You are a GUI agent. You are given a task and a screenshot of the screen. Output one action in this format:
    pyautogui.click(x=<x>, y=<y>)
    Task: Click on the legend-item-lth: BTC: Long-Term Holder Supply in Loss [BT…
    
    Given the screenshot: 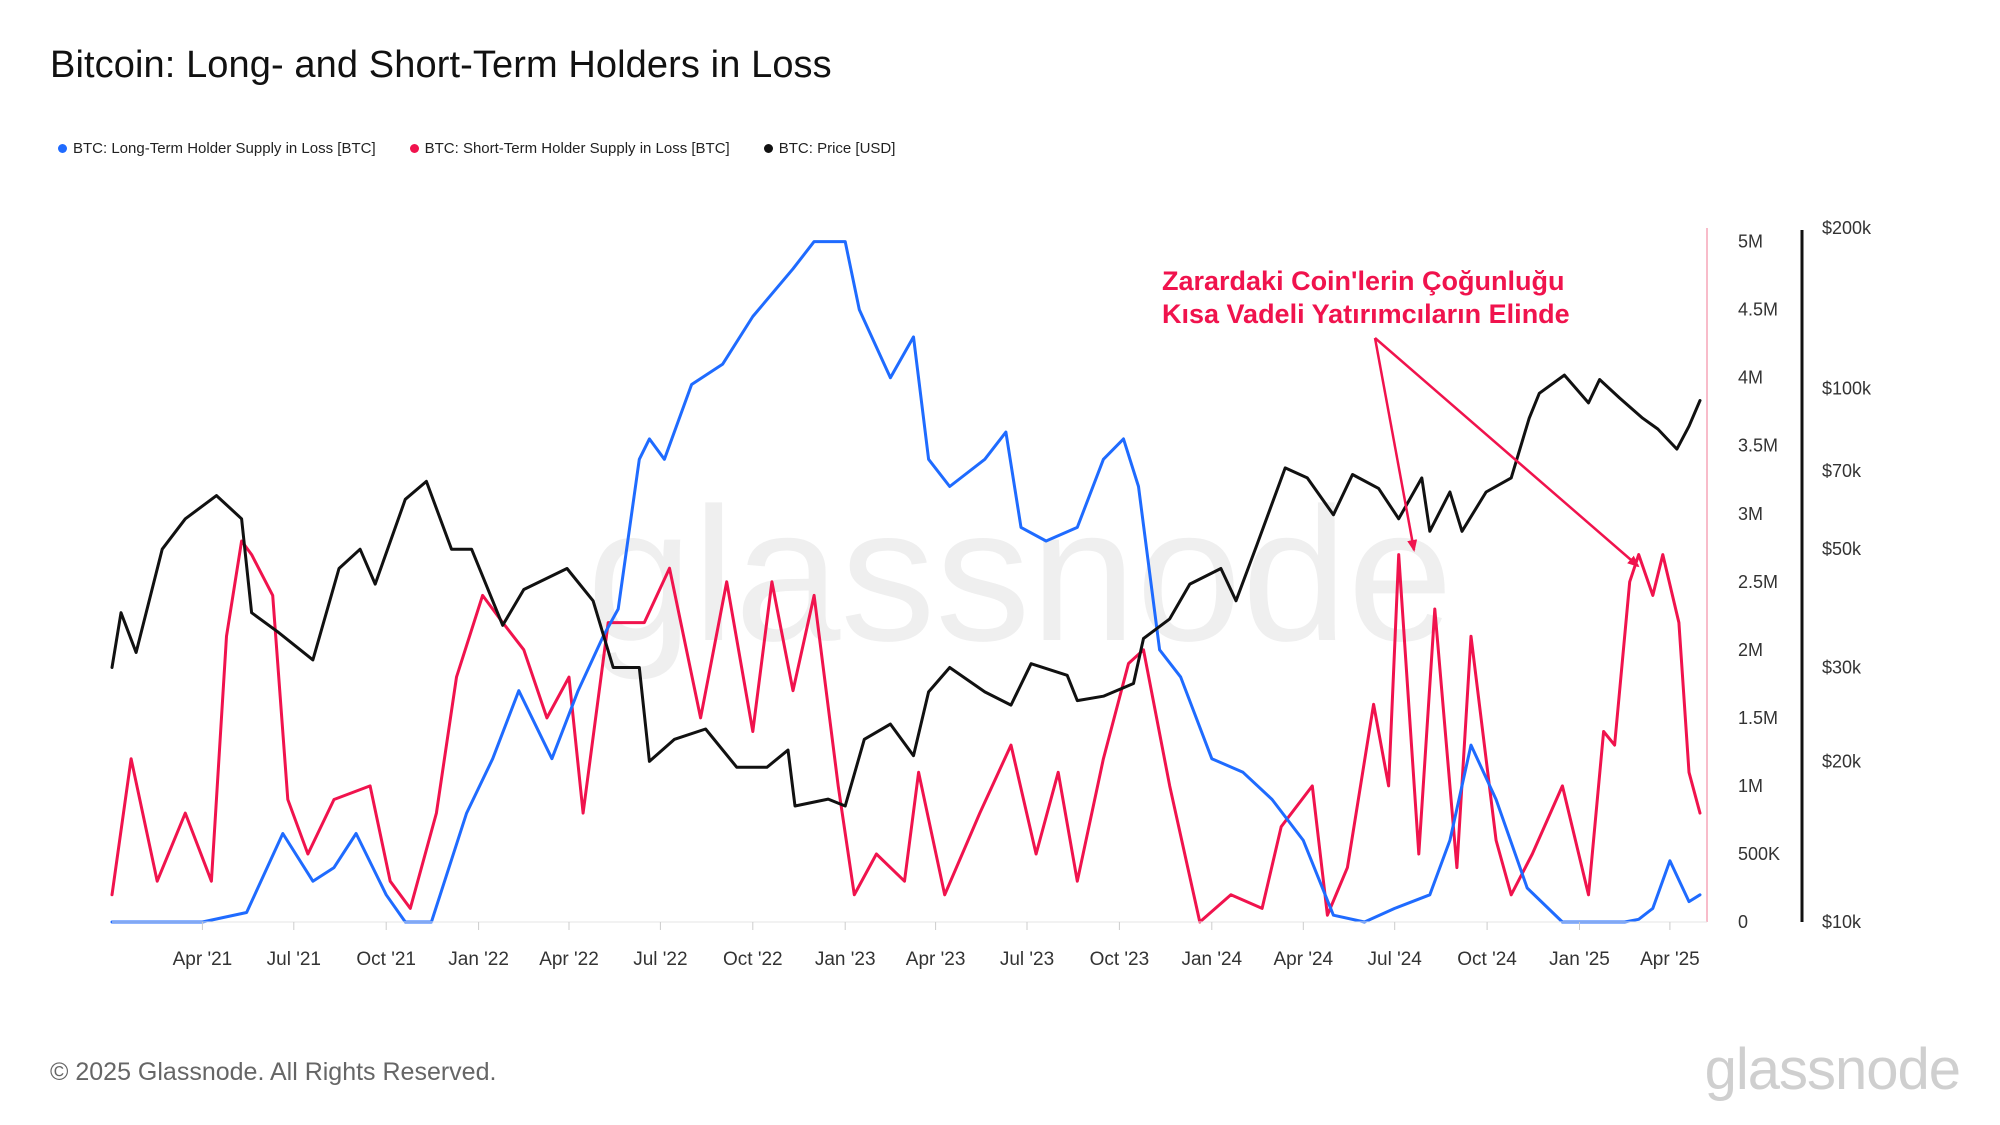 What is the action you would take?
    pyautogui.click(x=217, y=148)
    